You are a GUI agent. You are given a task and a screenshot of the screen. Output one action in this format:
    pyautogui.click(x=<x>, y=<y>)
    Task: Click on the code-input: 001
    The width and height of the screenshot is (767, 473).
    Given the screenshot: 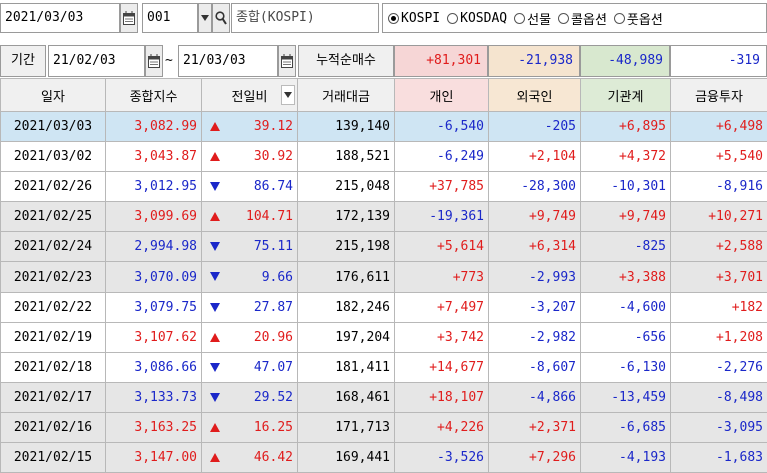 What is the action you would take?
    pyautogui.click(x=170, y=18)
    